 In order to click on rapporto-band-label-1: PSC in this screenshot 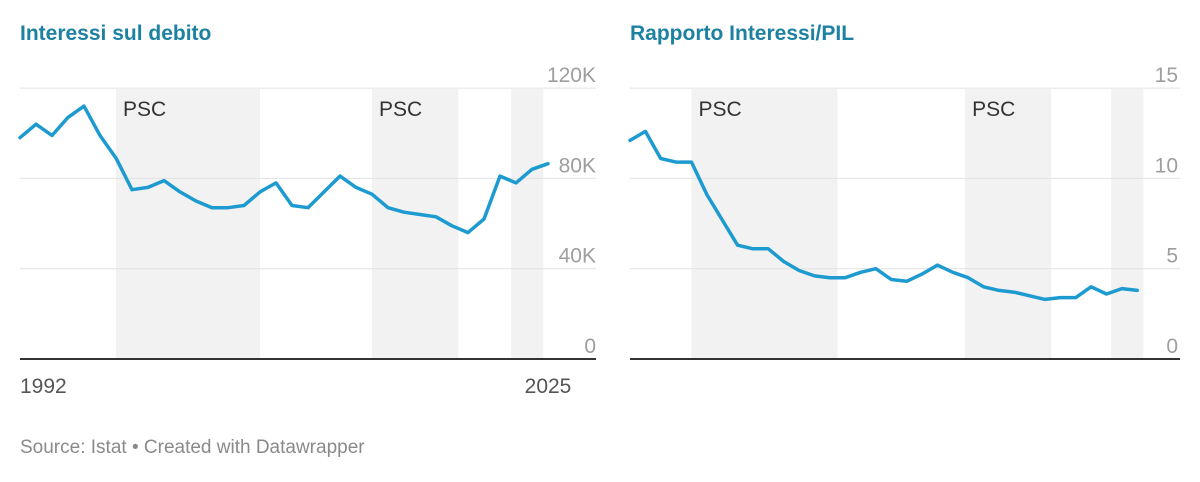, I will do `click(993, 109)`.